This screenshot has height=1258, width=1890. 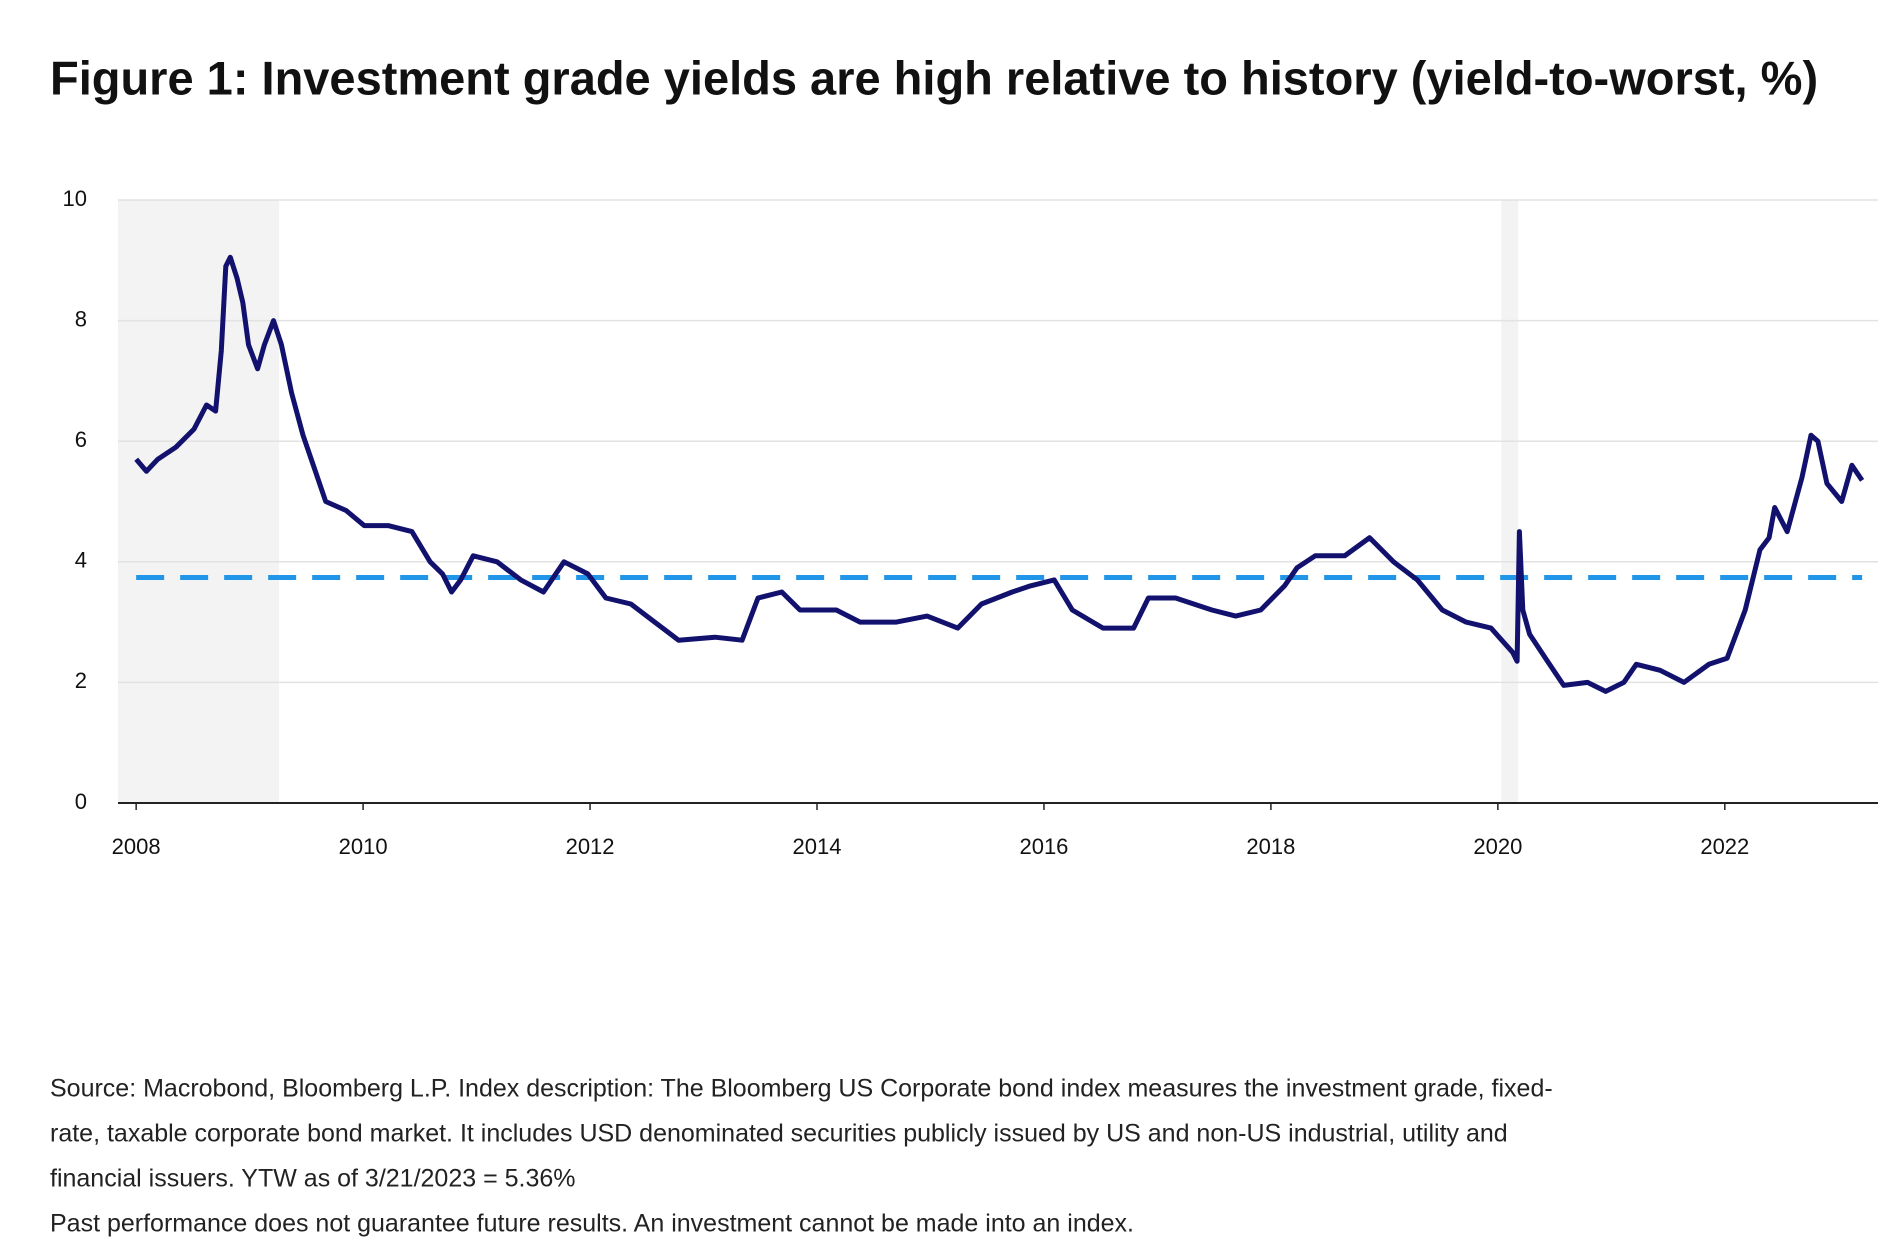 I want to click on x-tick-label: 2022, so click(x=1724, y=846).